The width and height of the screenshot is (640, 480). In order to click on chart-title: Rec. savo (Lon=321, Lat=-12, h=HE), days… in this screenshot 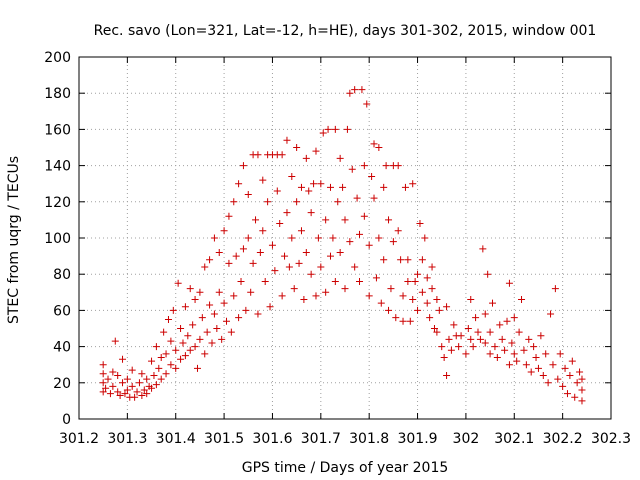, I will do `click(345, 31)`.